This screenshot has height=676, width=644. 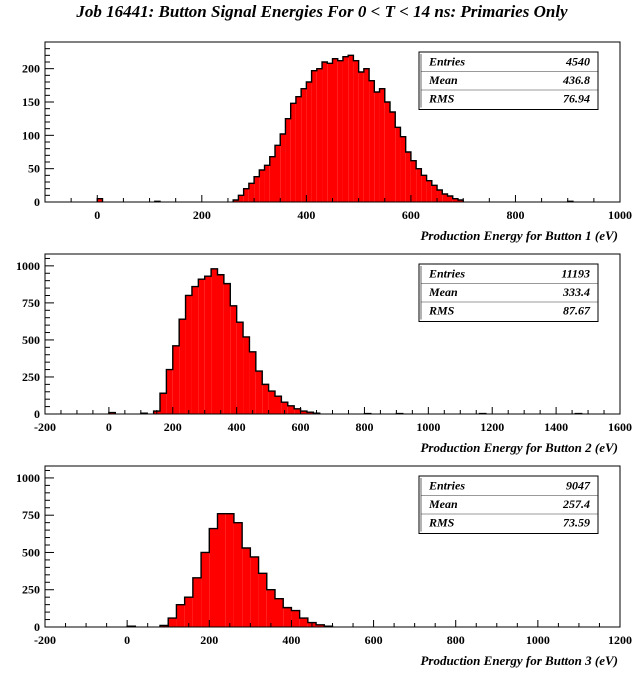 What do you see at coordinates (45, 640) in the screenshot?
I see `x-tick-label: -200` at bounding box center [45, 640].